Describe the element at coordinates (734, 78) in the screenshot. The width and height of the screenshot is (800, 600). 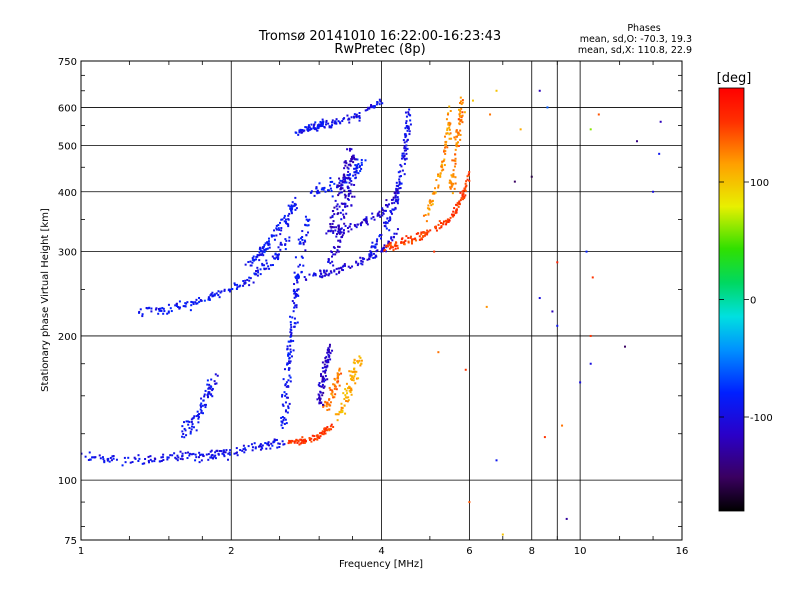
I see `colorbar-label: [deg]` at that location.